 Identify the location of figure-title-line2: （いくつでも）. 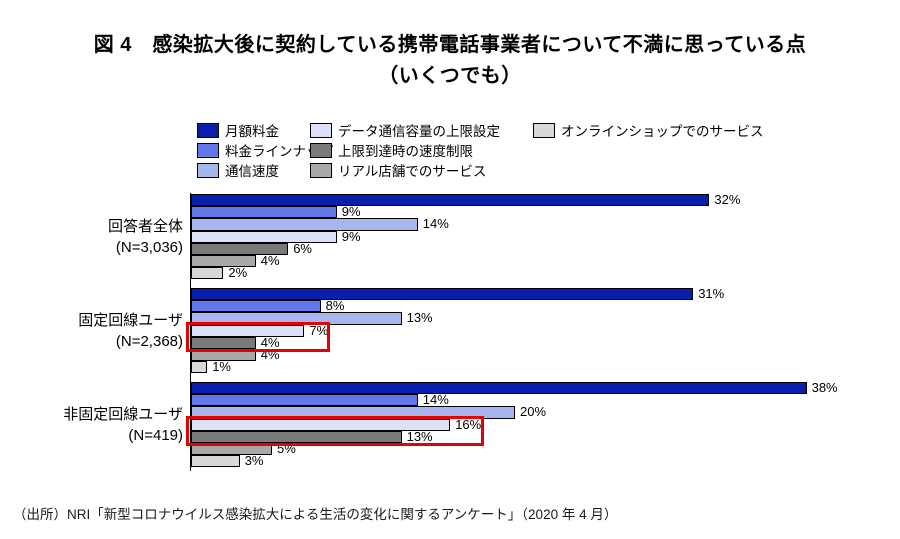
(450, 76).